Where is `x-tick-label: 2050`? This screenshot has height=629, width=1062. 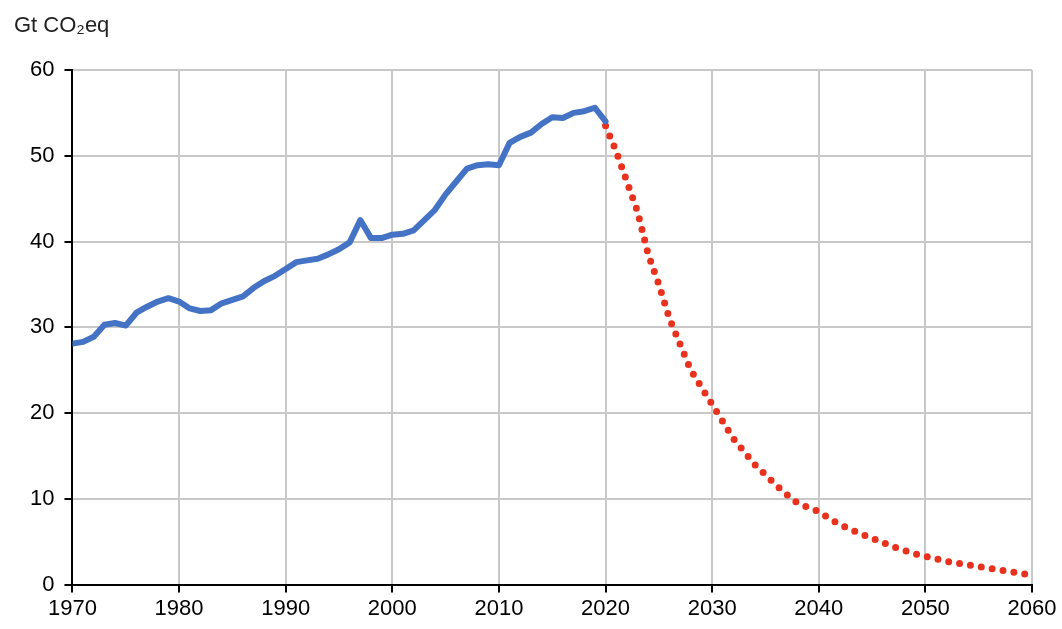
x-tick-label: 2050 is located at coordinates (925, 607).